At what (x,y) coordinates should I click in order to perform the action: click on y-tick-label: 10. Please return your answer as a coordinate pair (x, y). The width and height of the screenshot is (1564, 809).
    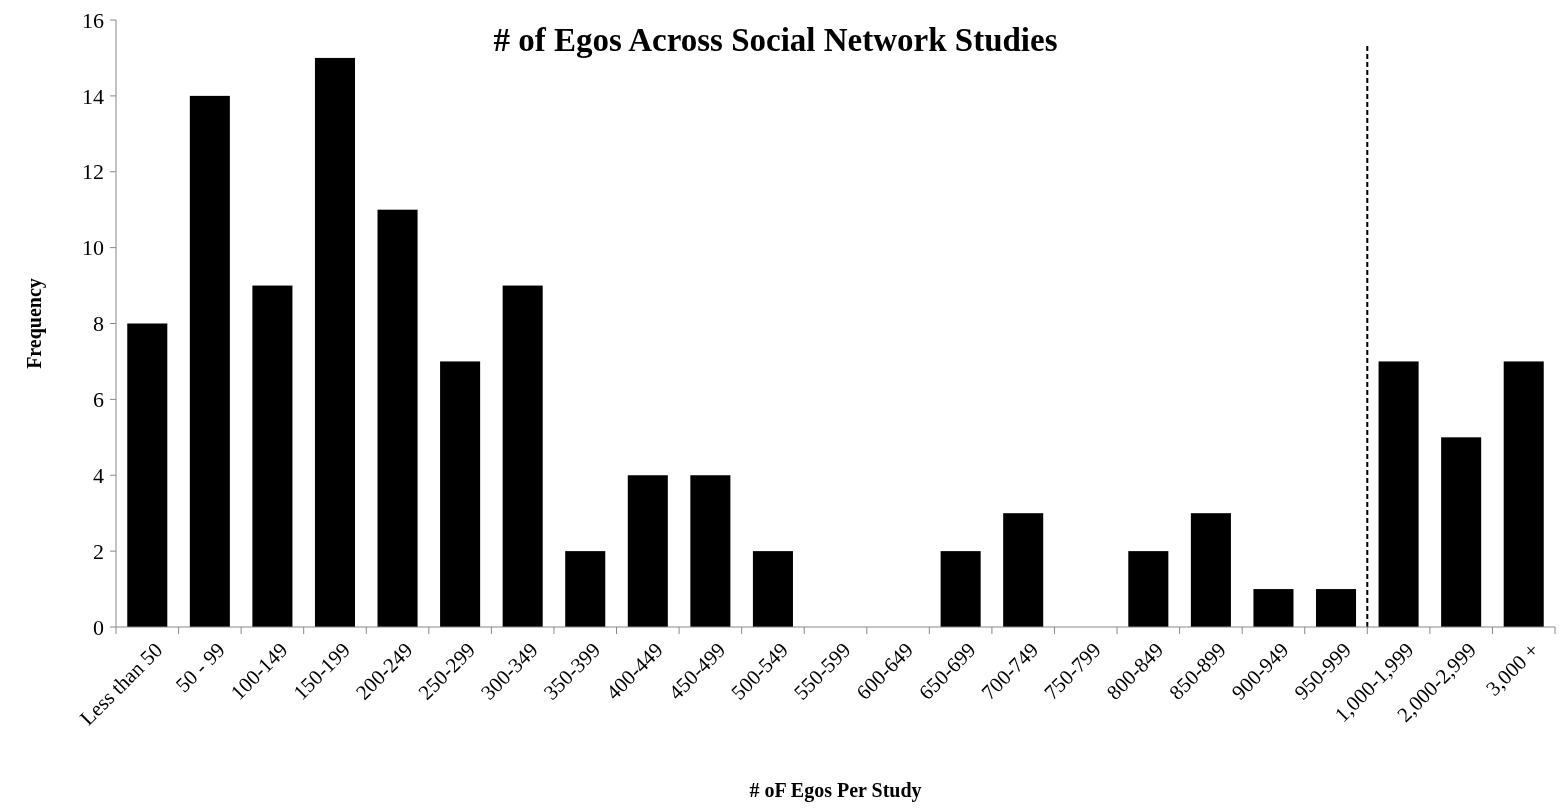
    Looking at the image, I should click on (93, 248).